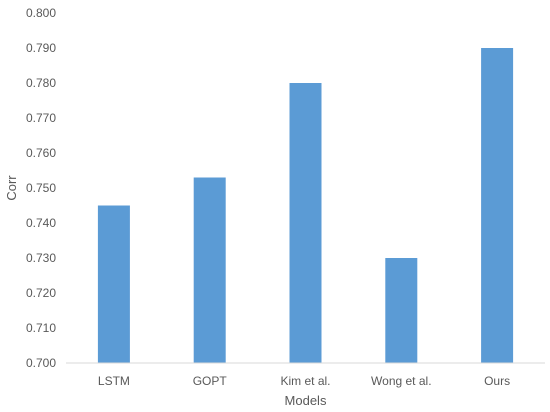  I want to click on y-tick-label: 0.790, so click(41, 48).